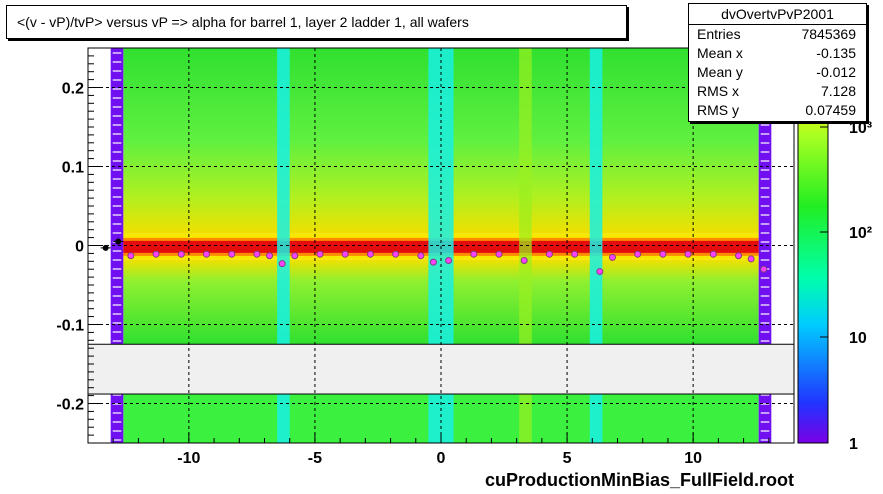  Describe the element at coordinates (640, 480) in the screenshot. I see `file-name-label: cuProductionMinBias_FullField.root` at that location.